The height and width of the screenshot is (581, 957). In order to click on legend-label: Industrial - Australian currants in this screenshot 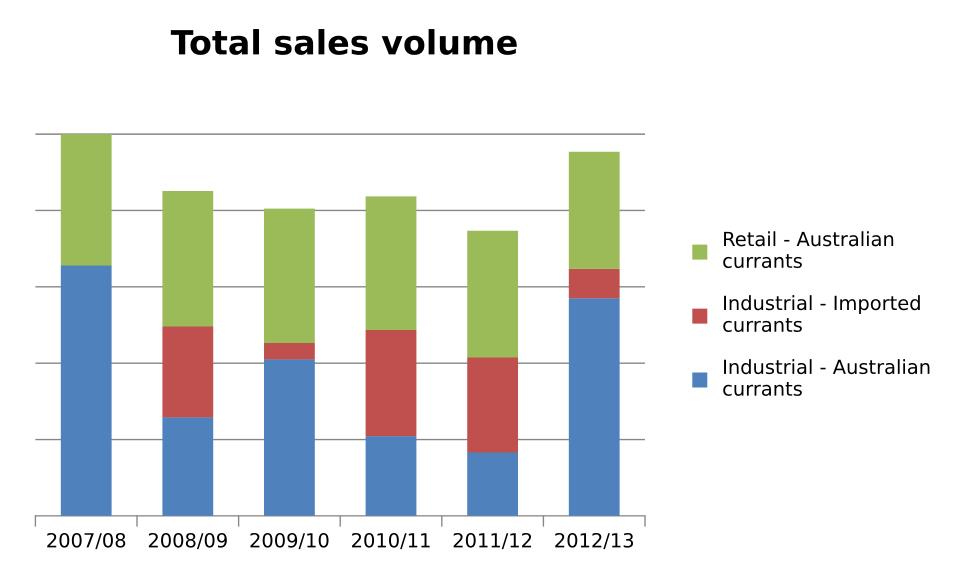, I will do `click(826, 377)`.